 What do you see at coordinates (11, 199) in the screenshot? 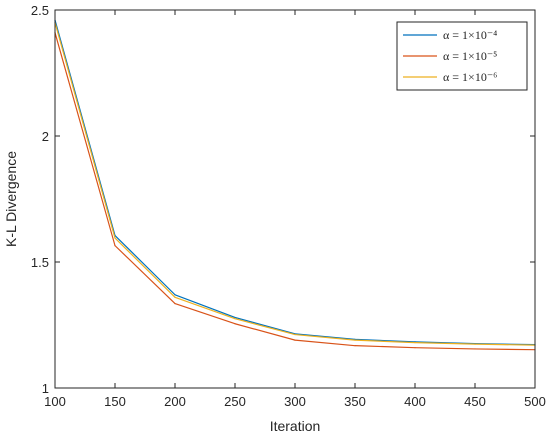
I see `y-axis-label: K-L Divergence` at bounding box center [11, 199].